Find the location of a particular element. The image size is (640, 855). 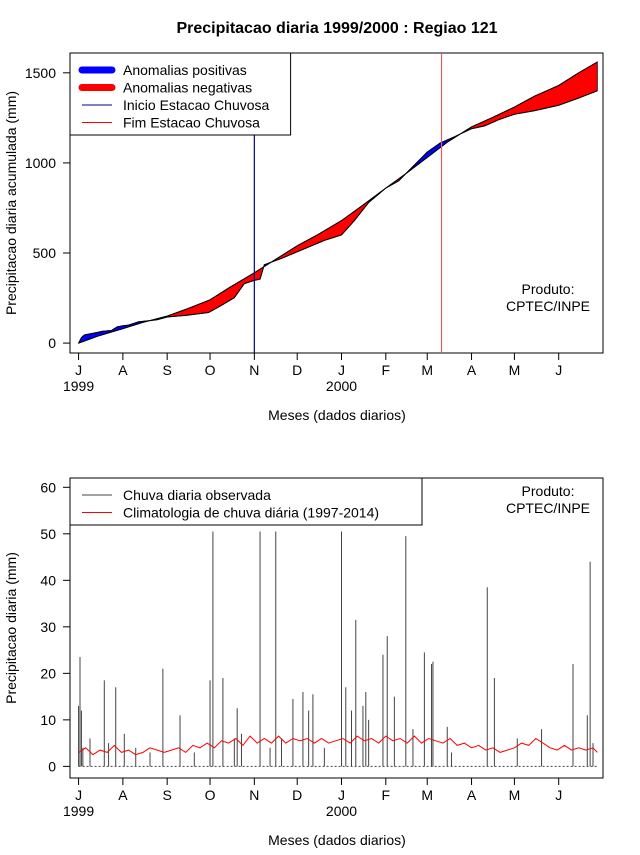

y-axis-title: Precipitacao diaria acumulada (mm) is located at coordinates (11, 203).